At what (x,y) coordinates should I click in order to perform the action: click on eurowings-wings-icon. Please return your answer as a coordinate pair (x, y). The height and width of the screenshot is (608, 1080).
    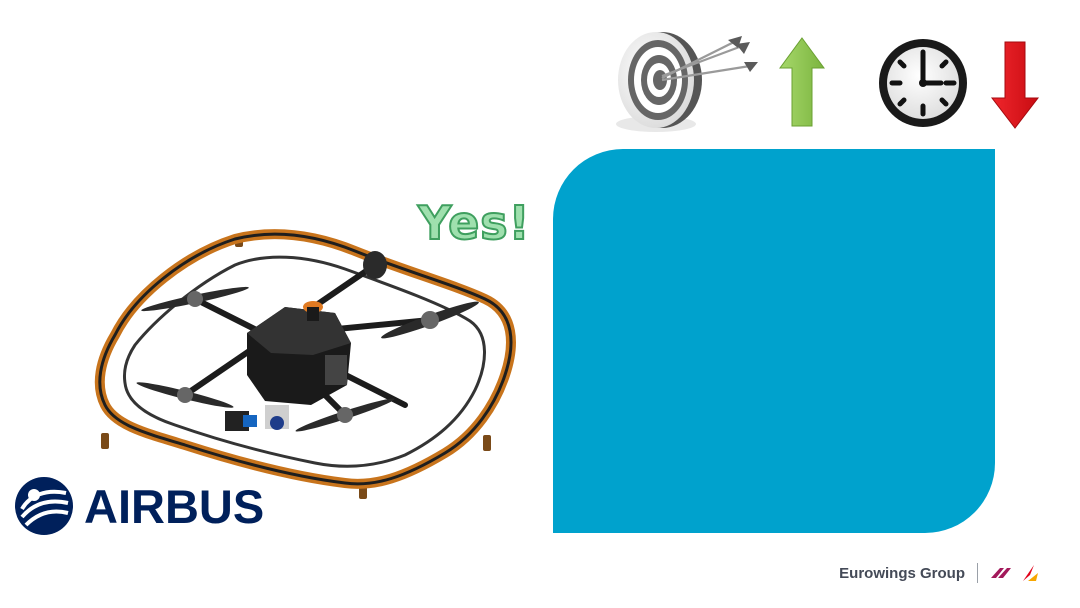
    Looking at the image, I should click on (1001, 573).